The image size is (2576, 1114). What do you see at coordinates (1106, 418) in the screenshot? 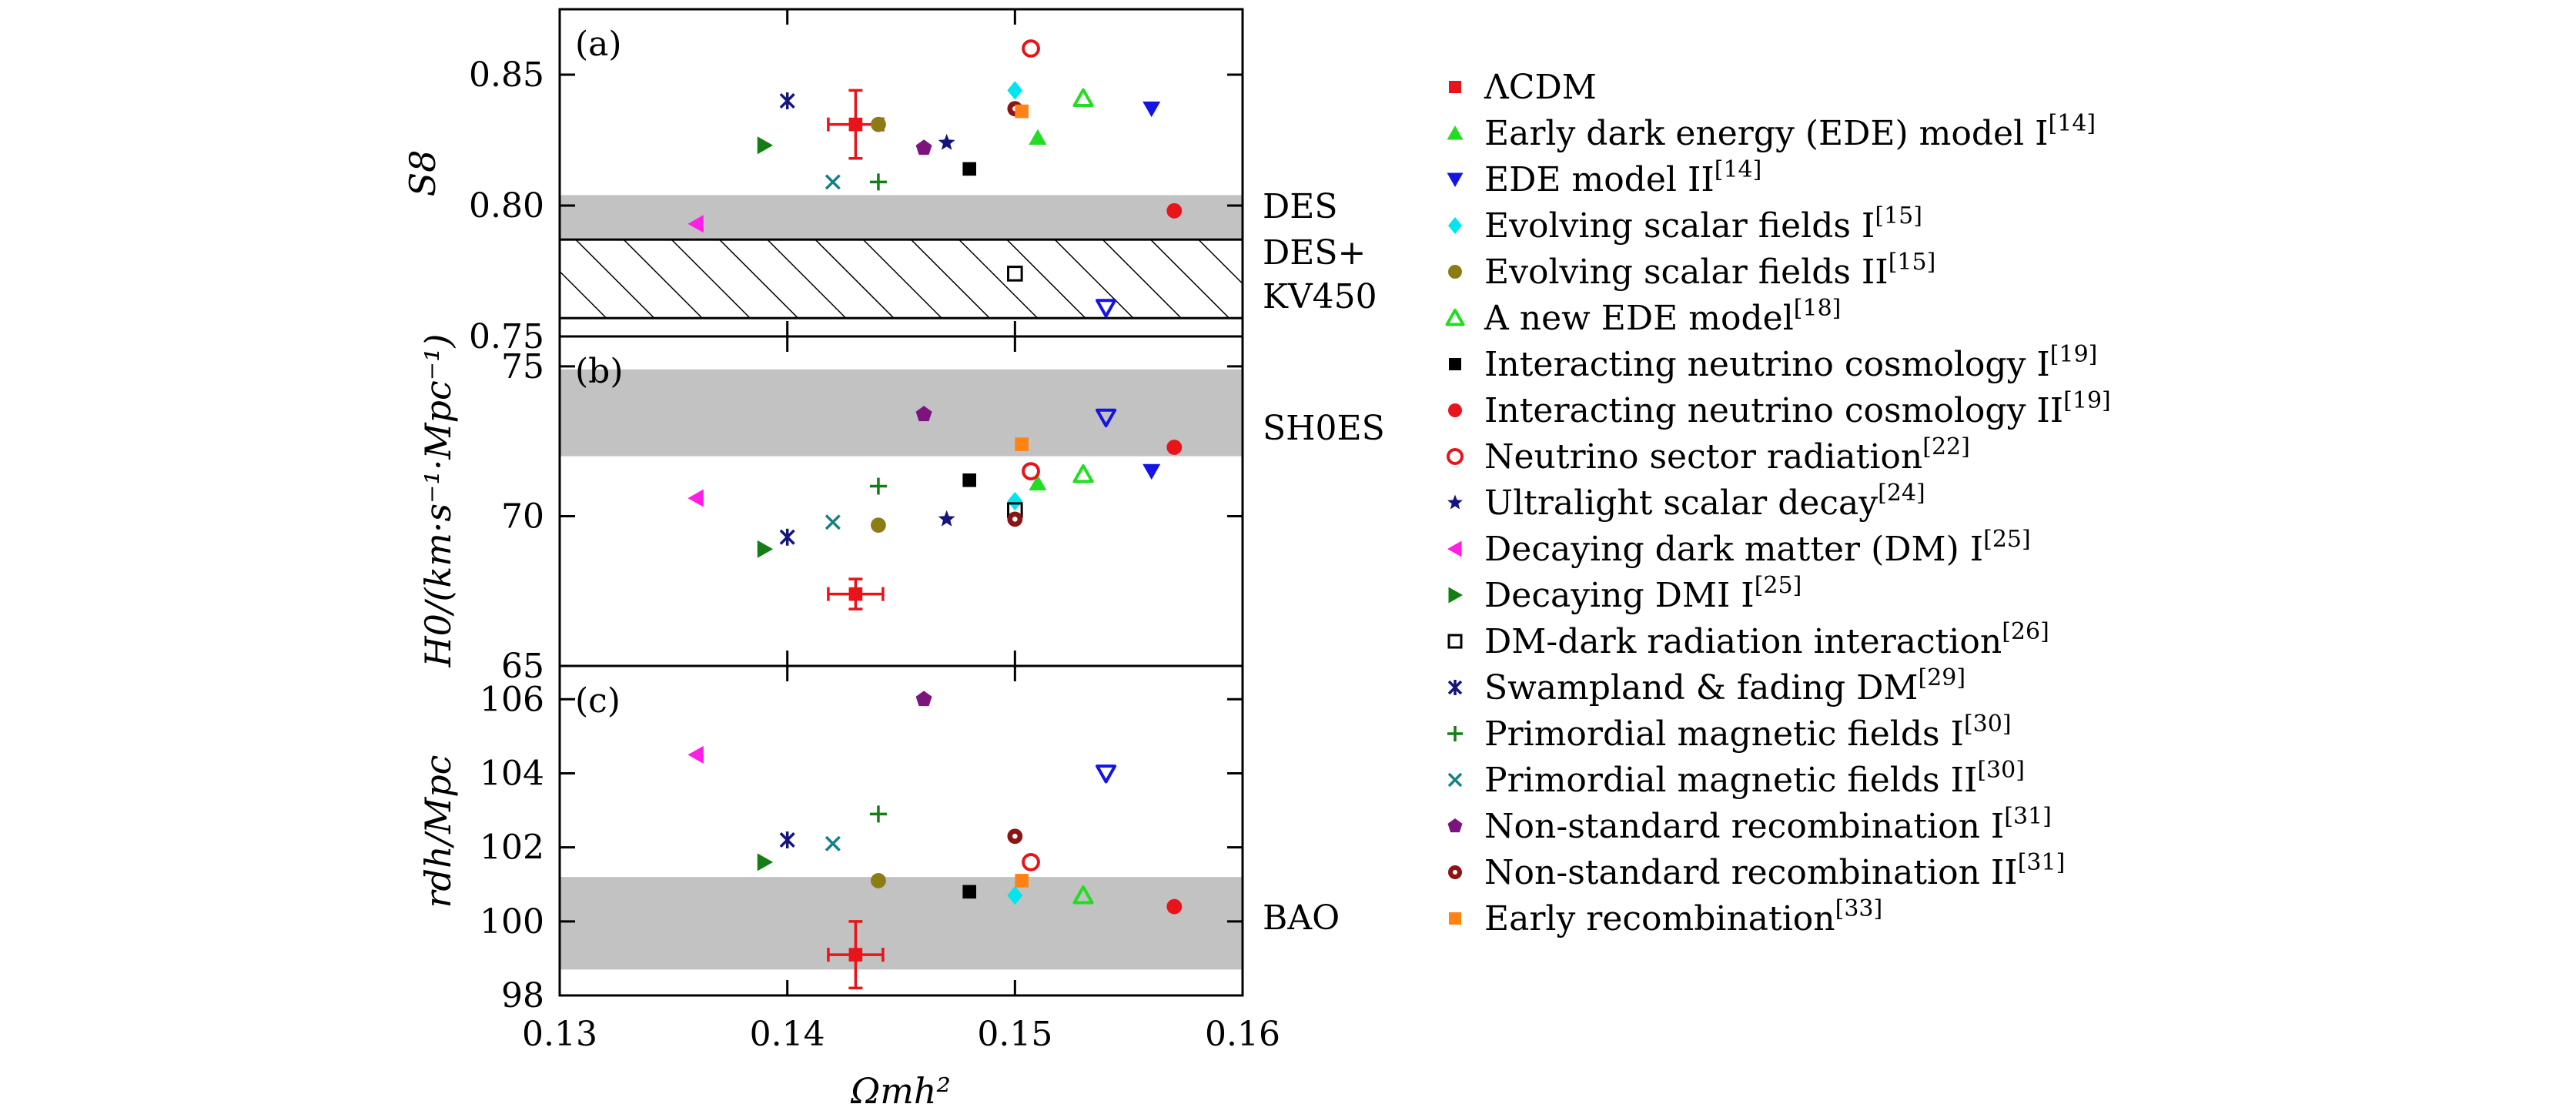
I see `point-b-ede-model-ii` at bounding box center [1106, 418].